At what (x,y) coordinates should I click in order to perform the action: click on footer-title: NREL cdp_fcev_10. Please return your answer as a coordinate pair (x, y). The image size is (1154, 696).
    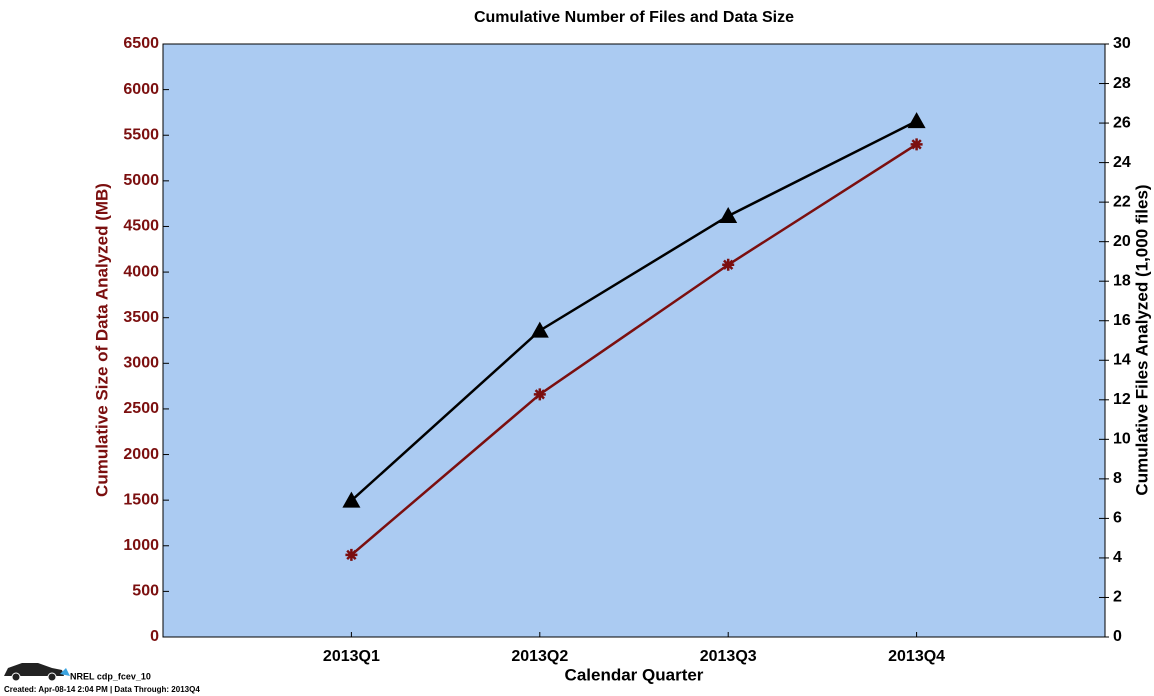
    Looking at the image, I should click on (110, 676).